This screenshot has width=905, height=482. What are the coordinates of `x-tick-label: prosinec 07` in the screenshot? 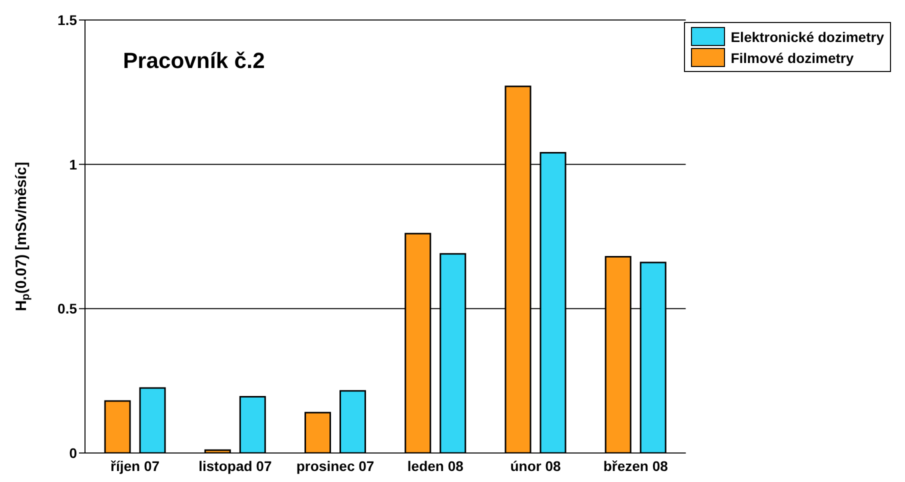 It's located at (335, 466).